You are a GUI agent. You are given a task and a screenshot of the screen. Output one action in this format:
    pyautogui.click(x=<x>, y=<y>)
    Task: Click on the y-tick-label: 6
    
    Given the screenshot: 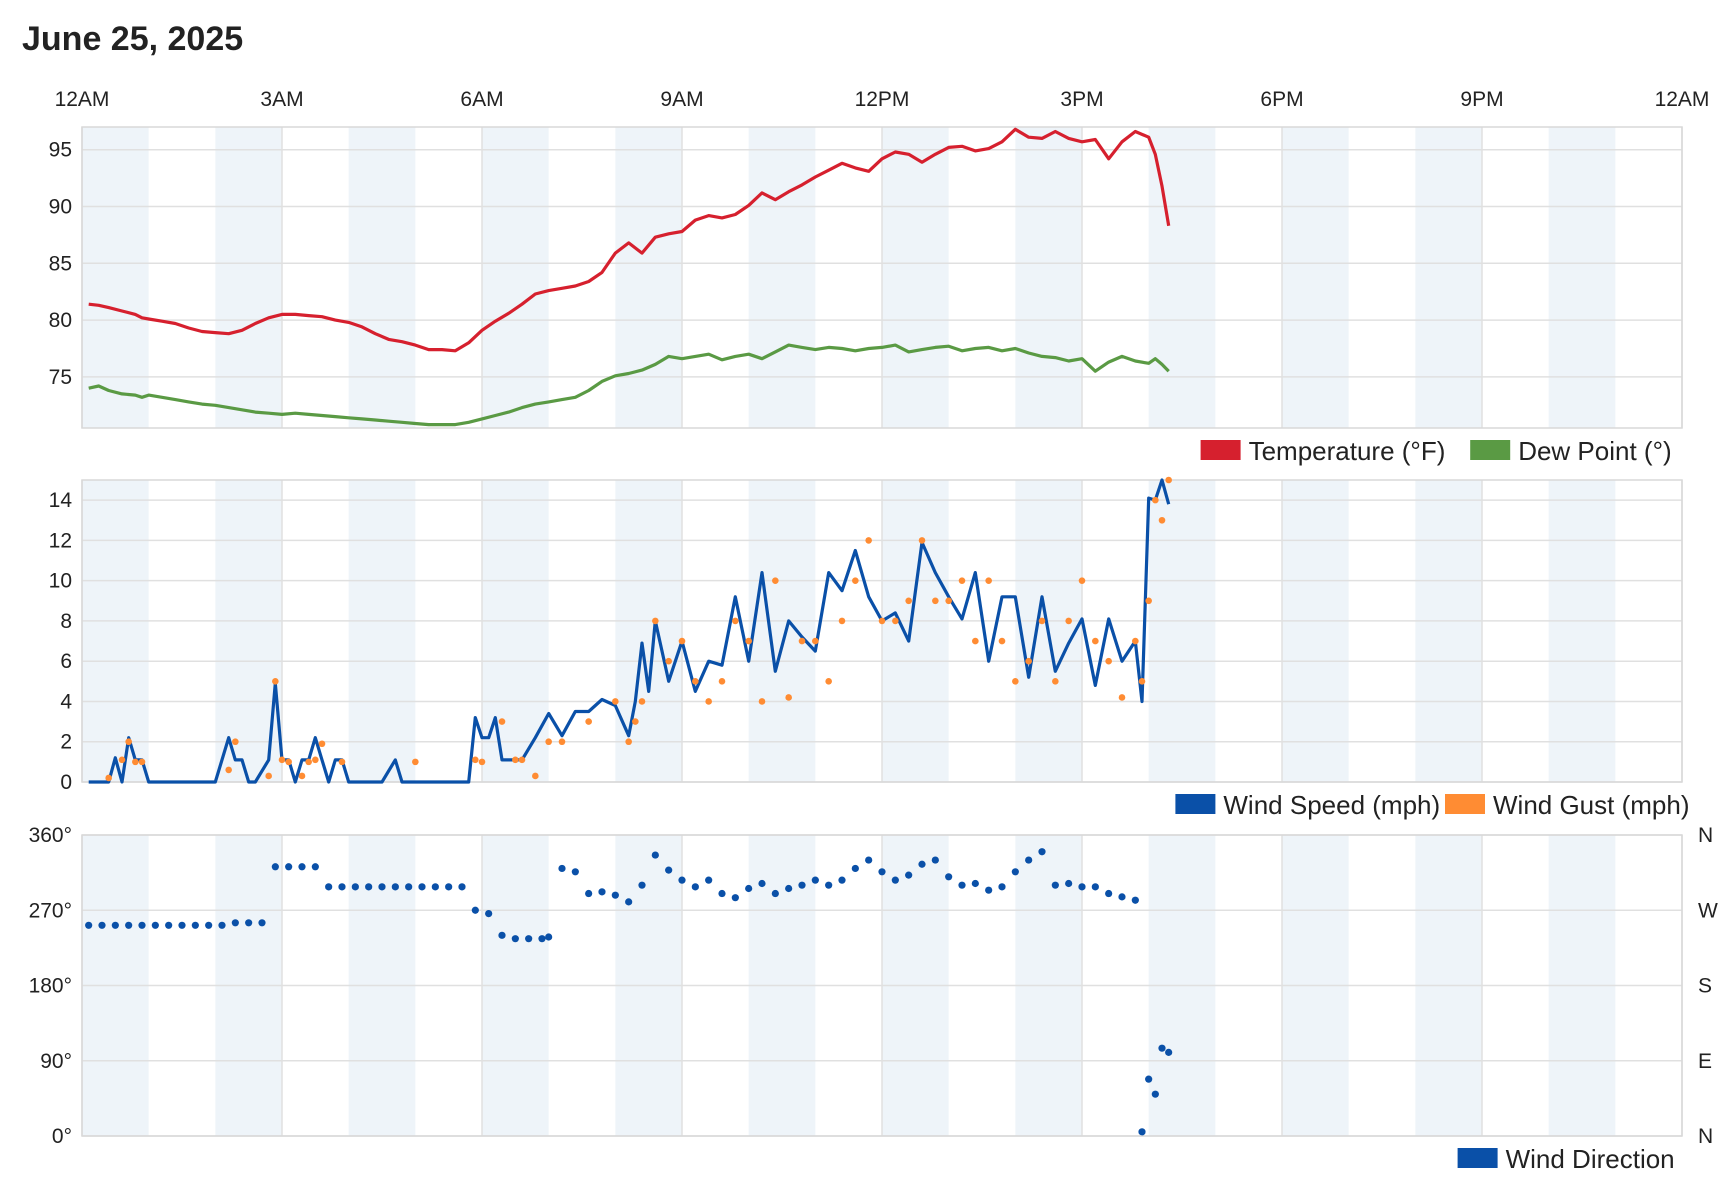 What is the action you would take?
    pyautogui.click(x=66, y=661)
    